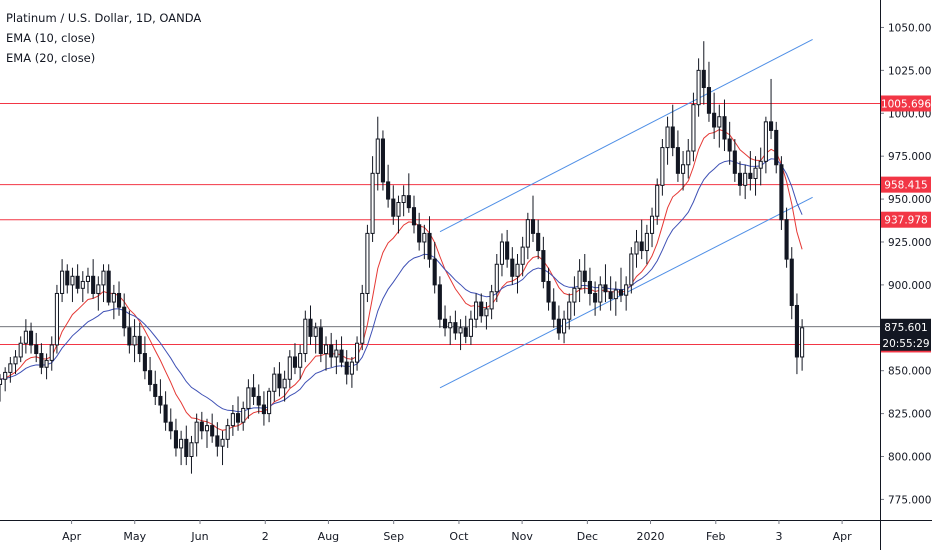  I want to click on y-tick-label: 775.000, so click(909, 500).